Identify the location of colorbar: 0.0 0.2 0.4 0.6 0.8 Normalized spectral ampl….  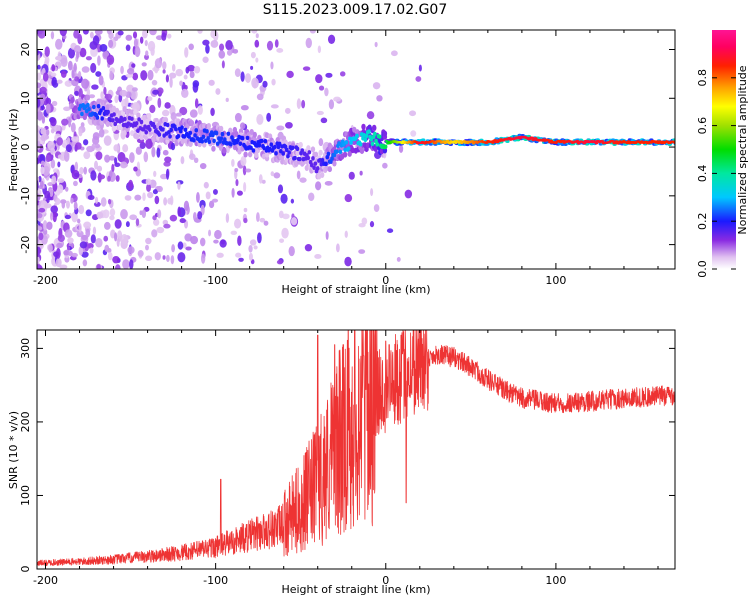
(722, 154).